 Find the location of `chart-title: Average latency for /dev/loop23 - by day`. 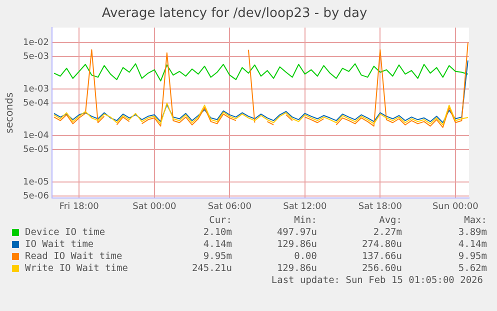

chart-title: Average latency for /dev/loop23 - by day is located at coordinates (235, 14).